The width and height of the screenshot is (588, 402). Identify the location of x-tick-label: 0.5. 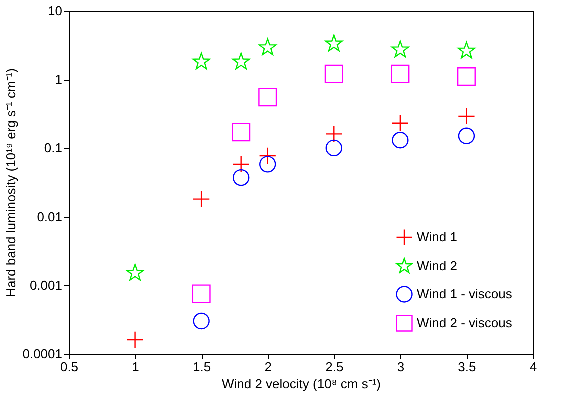
(69, 367).